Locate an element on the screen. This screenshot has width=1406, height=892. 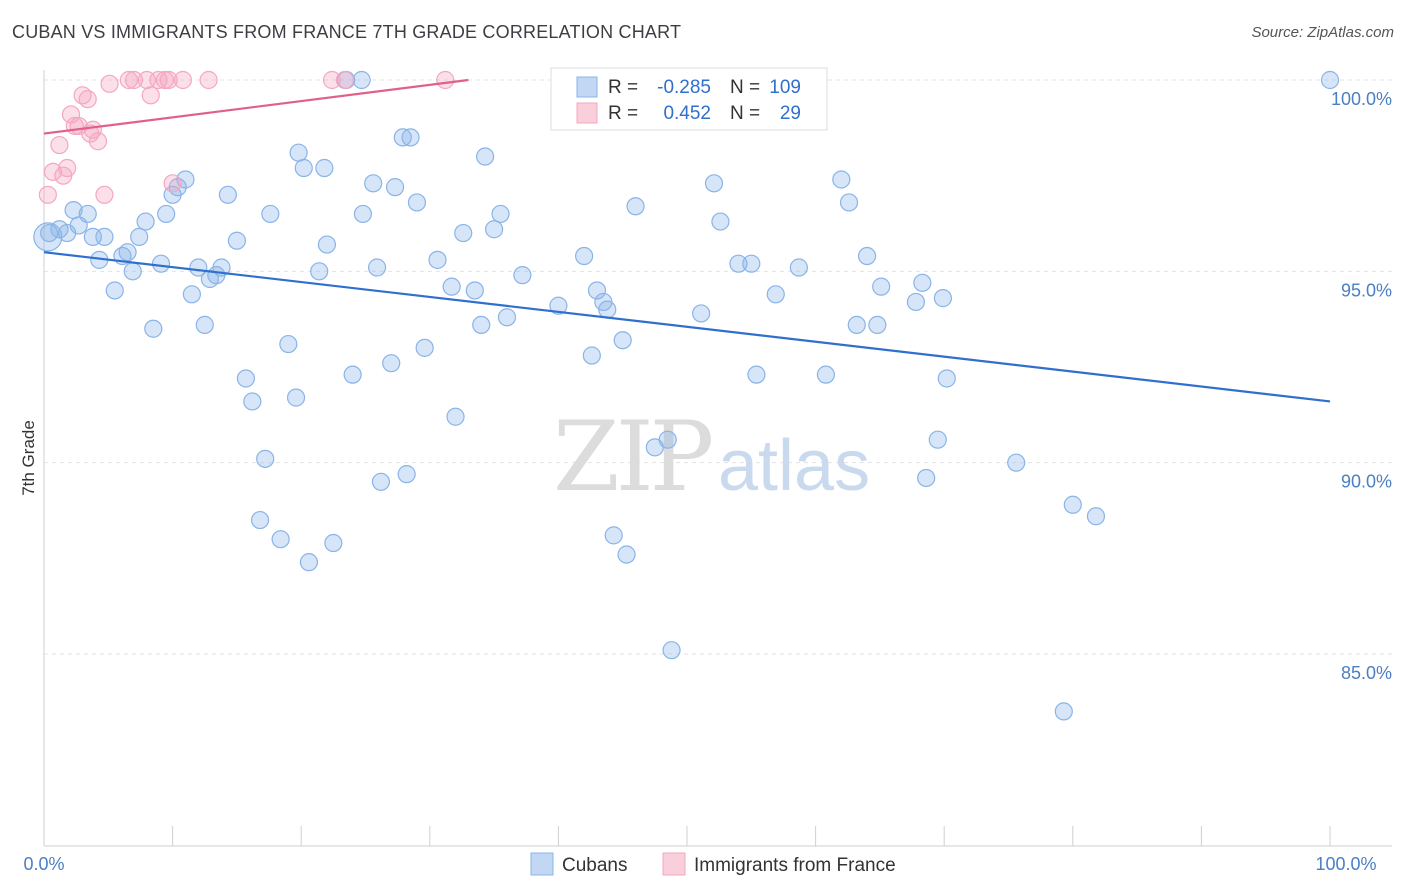
y-tick-label-100: 100.0% is located at coordinates (1361, 99).